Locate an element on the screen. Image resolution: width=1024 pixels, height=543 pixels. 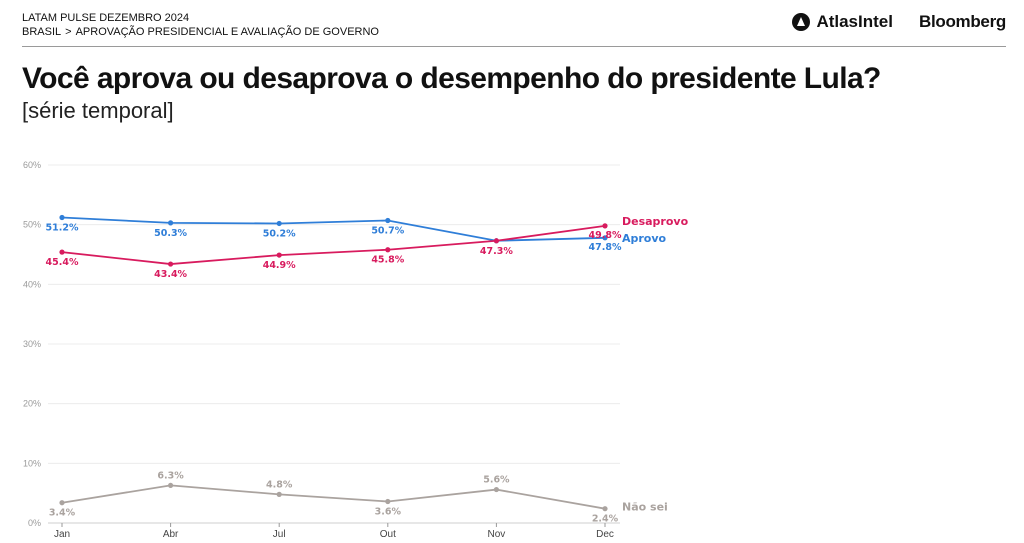
nao-sei-line is located at coordinates (333, 497).